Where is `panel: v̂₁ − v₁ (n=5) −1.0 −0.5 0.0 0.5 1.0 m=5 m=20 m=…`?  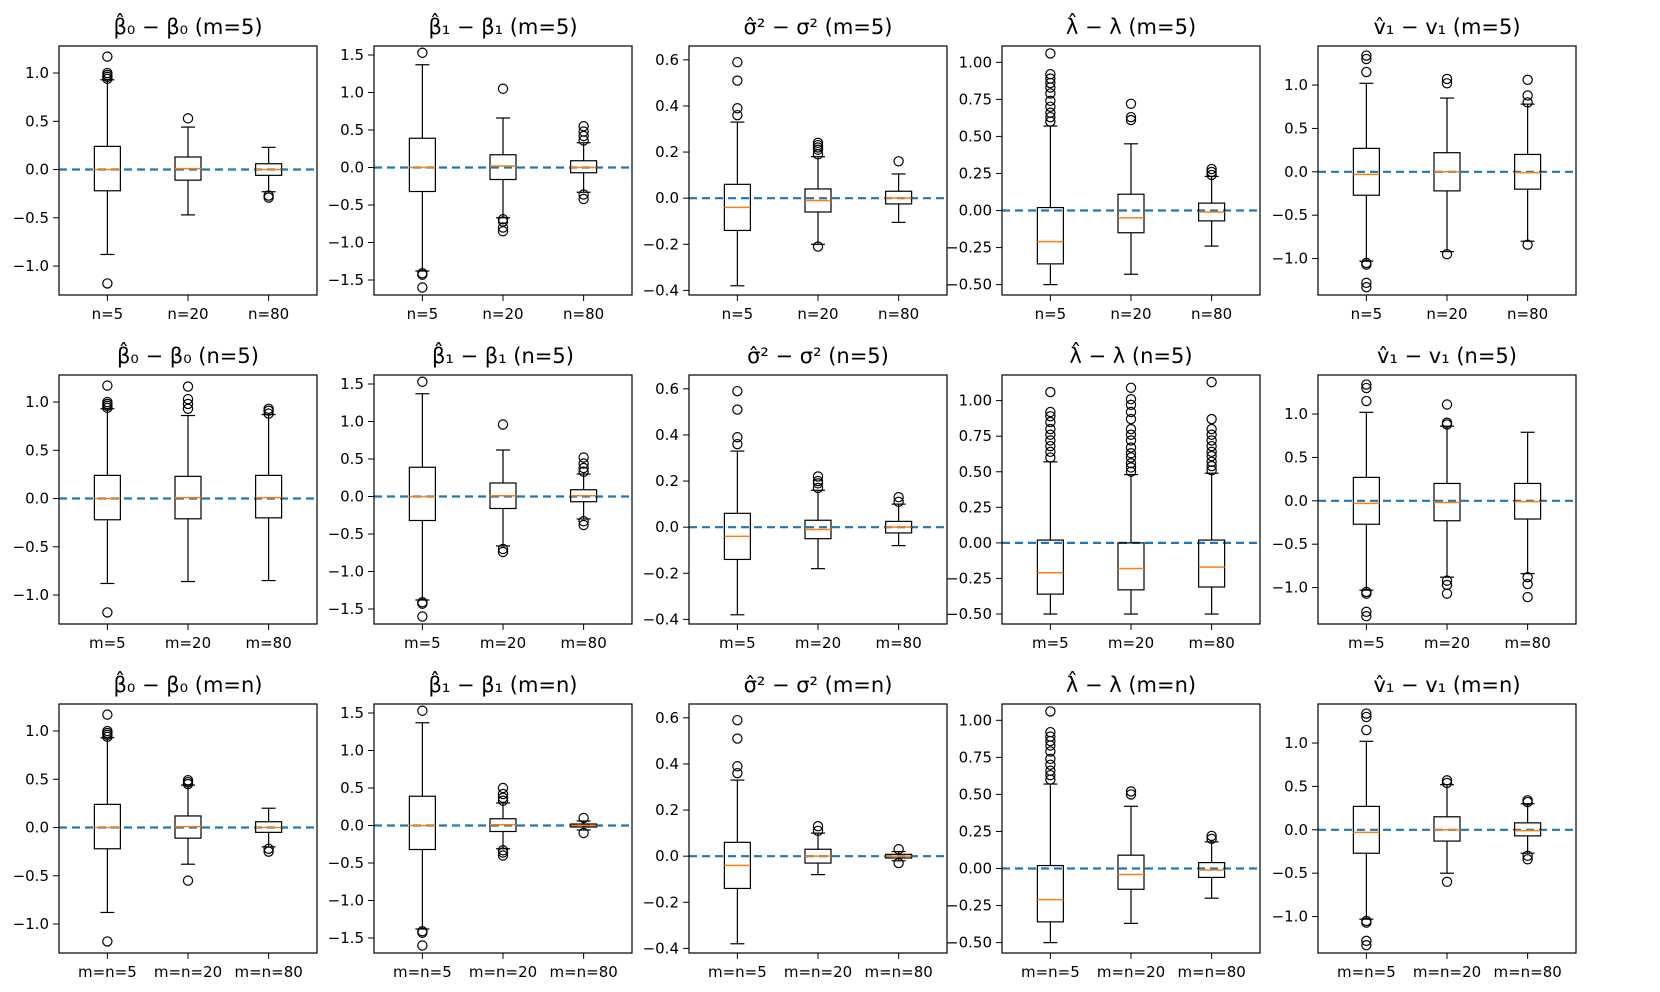 panel: v̂₁ − v₁ (n=5) −1.0 −0.5 0.0 0.5 1.0 m=5 m=20 m=… is located at coordinates (1424, 498).